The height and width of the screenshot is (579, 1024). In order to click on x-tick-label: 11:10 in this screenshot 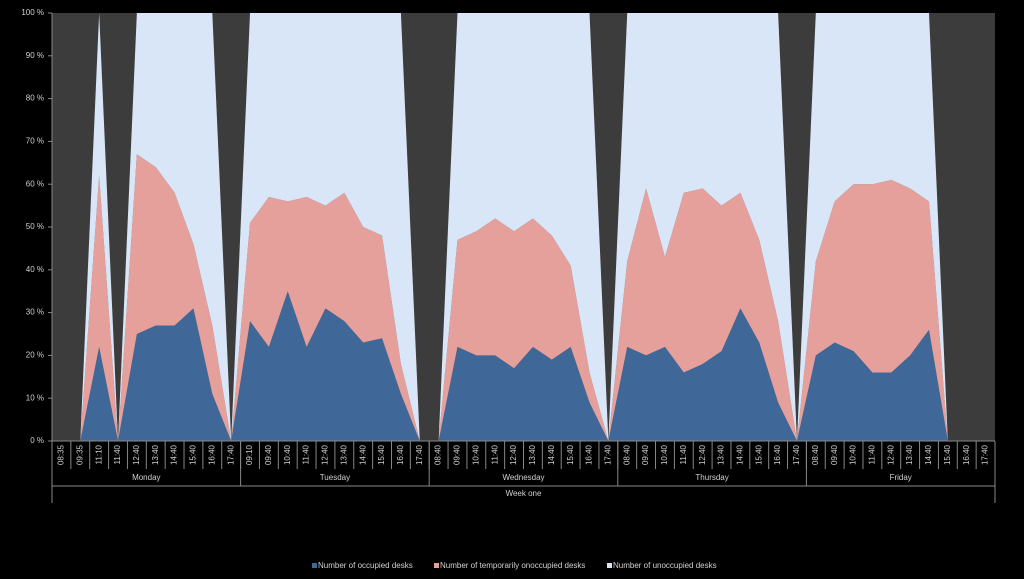, I will do `click(98, 454)`.